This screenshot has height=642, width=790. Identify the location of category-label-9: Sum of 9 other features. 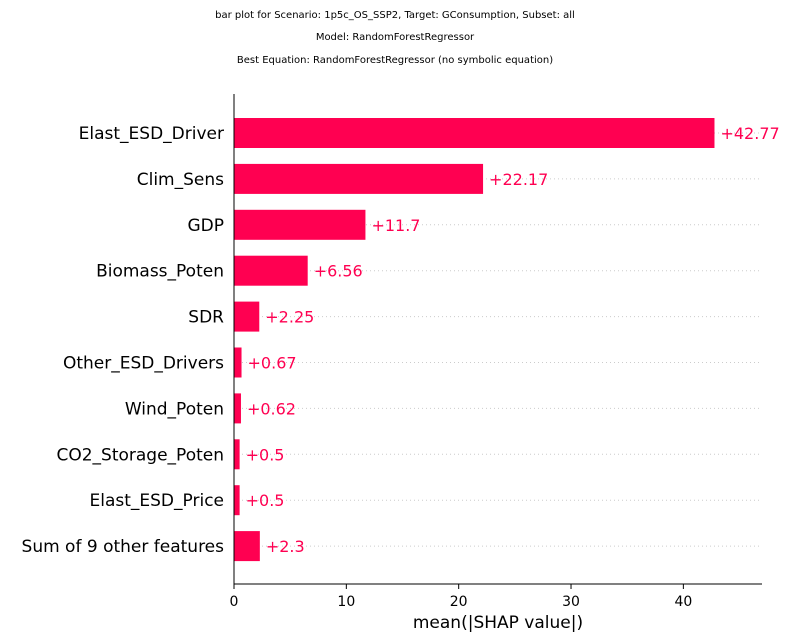
(123, 547).